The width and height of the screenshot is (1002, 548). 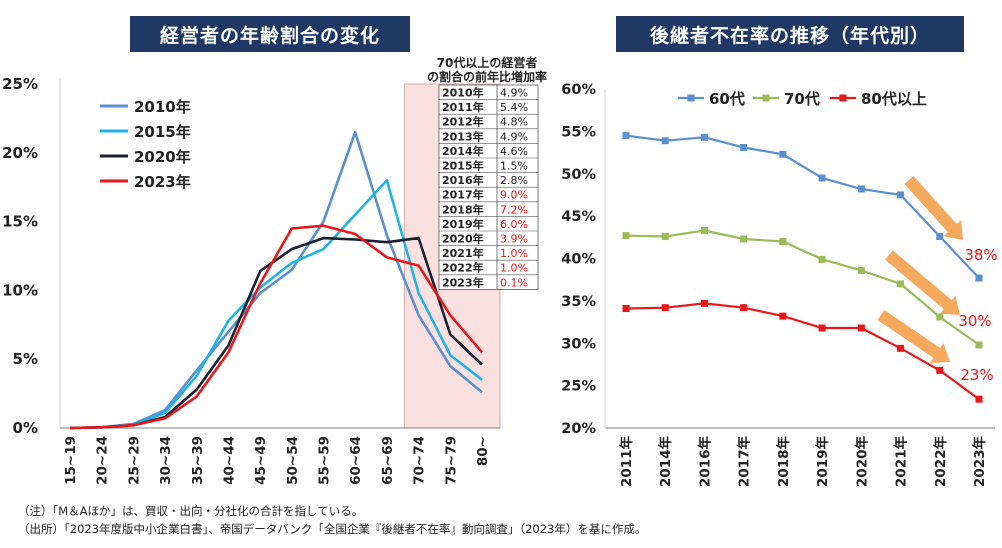 What do you see at coordinates (940, 462) in the screenshot?
I see `right-x-tick-label: 2022年` at bounding box center [940, 462].